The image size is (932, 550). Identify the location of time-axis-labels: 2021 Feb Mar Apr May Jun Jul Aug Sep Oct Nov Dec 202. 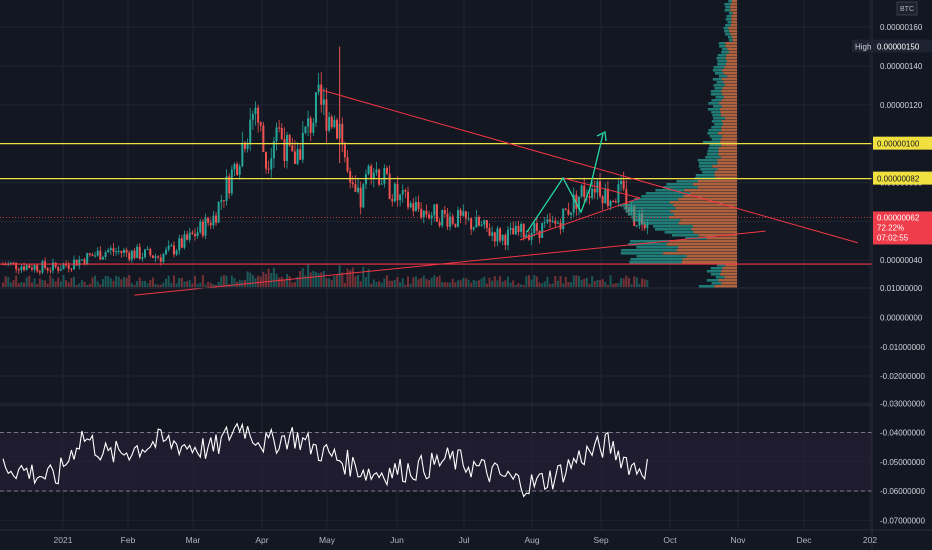
(466, 540).